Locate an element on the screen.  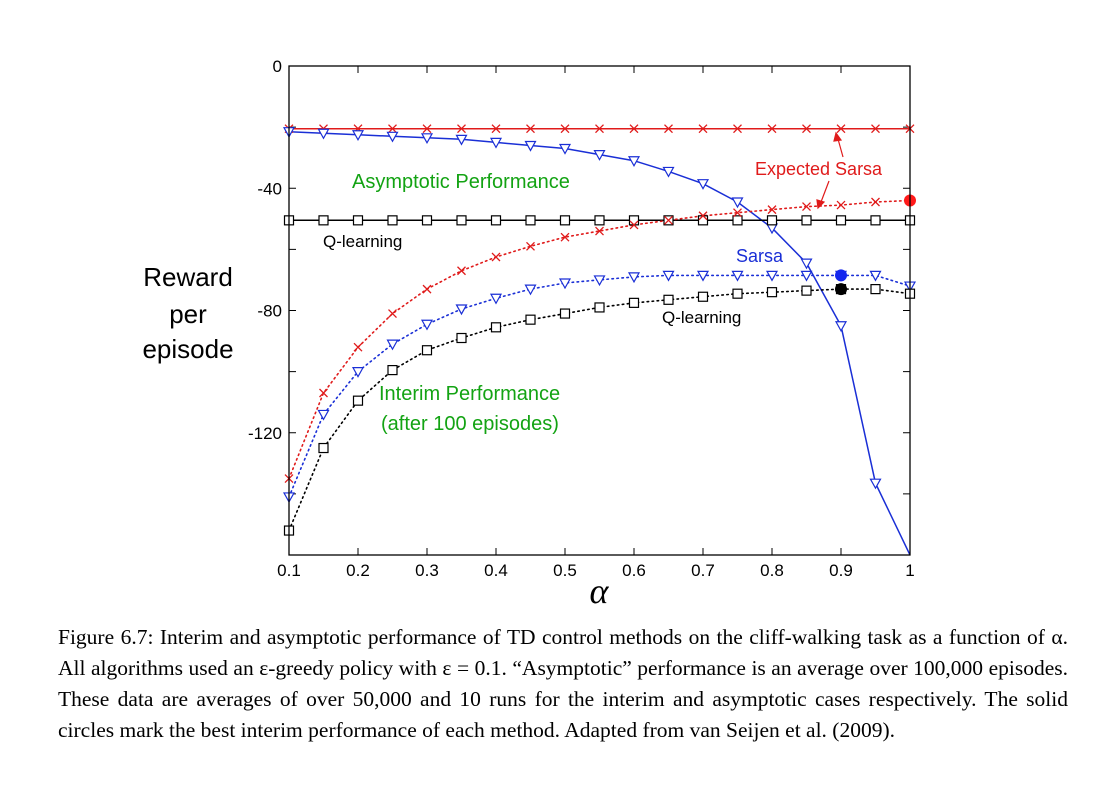
y-tick-label: -80 is located at coordinates (269, 311).